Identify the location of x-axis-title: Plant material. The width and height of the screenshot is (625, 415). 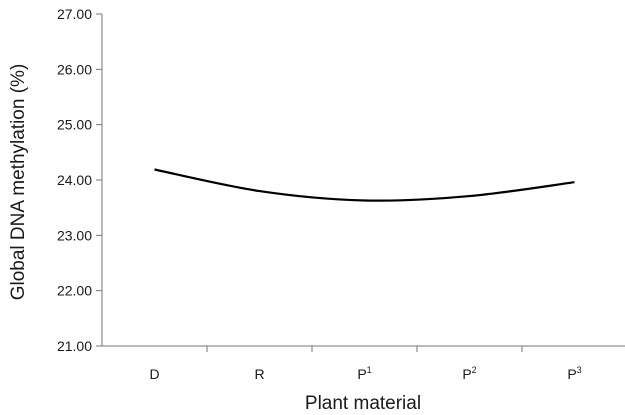
(363, 403).